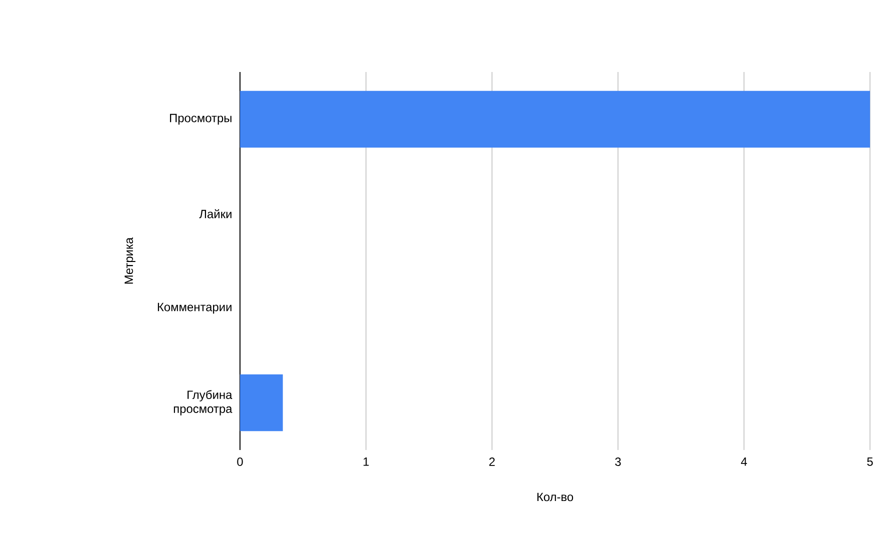 Image resolution: width=892 pixels, height=547 pixels. I want to click on x-tick-label: 5, so click(870, 462).